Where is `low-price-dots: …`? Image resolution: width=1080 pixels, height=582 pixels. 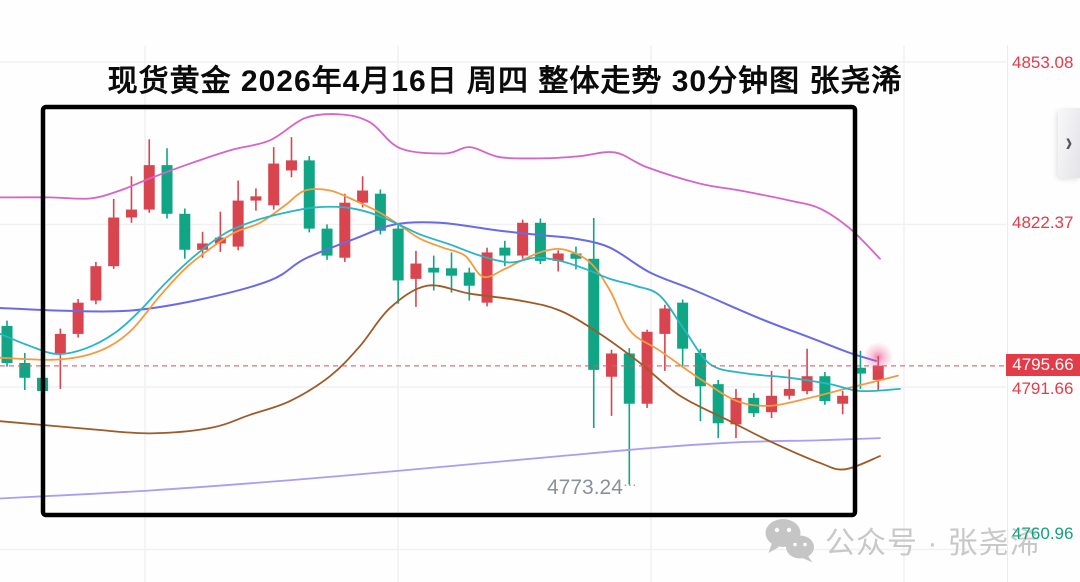
low-price-dots: … is located at coordinates (629, 481).